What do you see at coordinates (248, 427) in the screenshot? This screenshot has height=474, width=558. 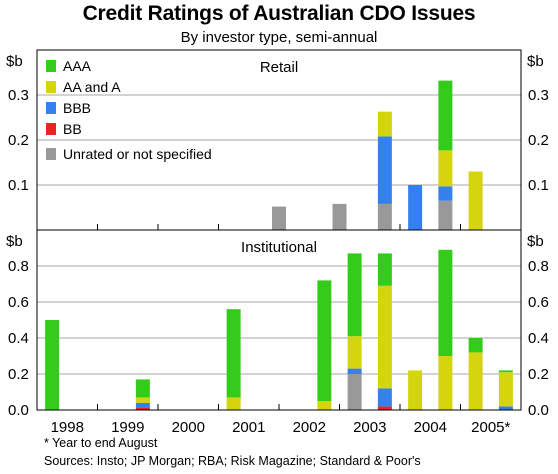 I see `x-tick-label: 2001` at bounding box center [248, 427].